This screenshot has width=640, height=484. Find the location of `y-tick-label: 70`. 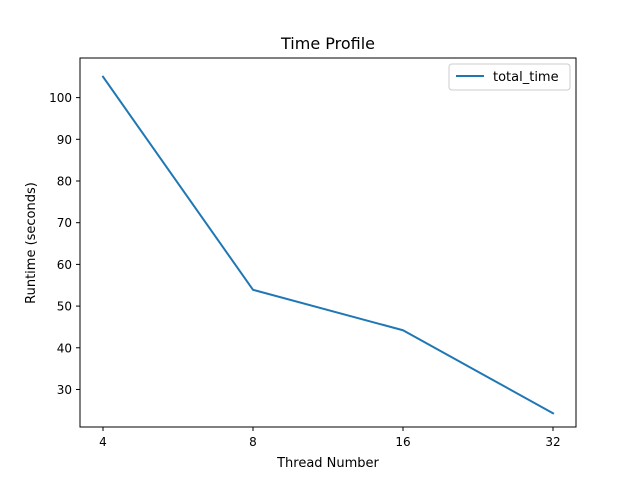

y-tick-label: 70 is located at coordinates (64, 223).